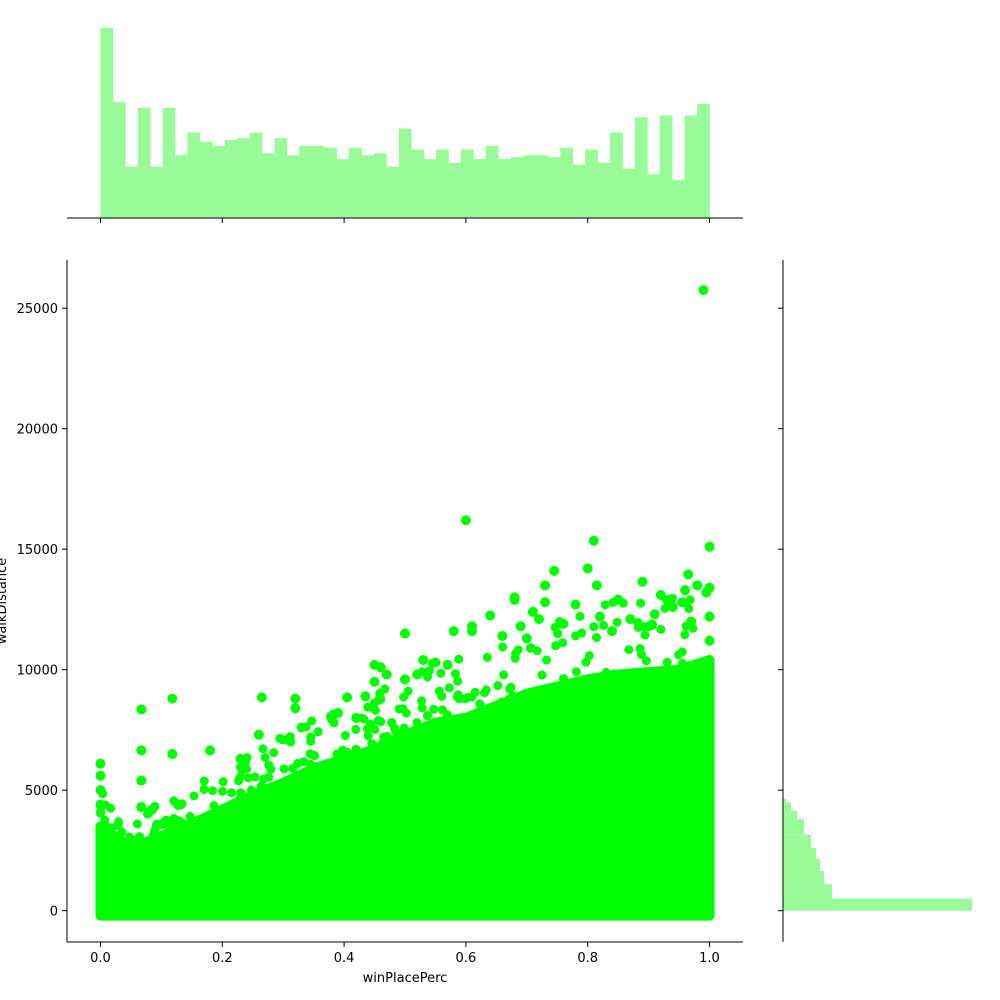 Image resolution: width=1000 pixels, height=1000 pixels. What do you see at coordinates (37, 430) in the screenshot?
I see `y-tick-label: 20000` at bounding box center [37, 430].